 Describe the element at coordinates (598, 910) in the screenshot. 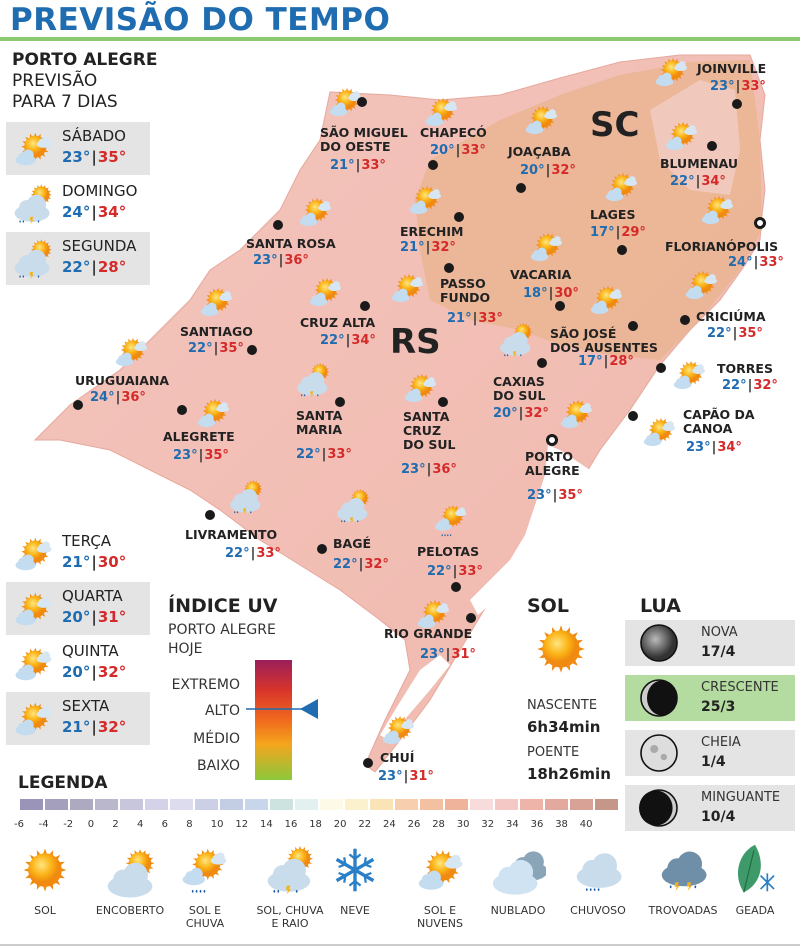

I see `legend-label: CHUVOSO` at that location.